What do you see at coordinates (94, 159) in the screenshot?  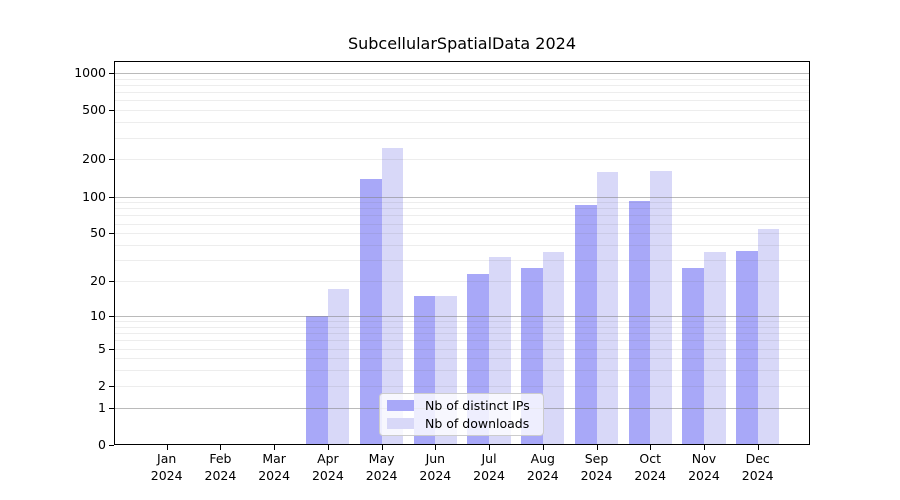 I see `y-tick-label: 200` at bounding box center [94, 159].